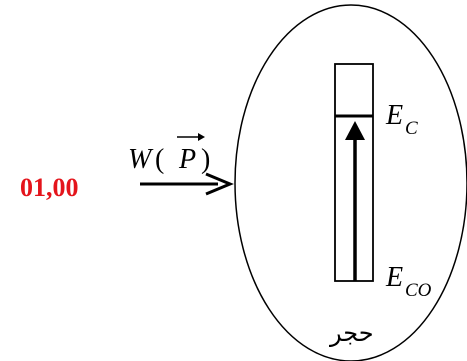 The height and width of the screenshot is (361, 467). I want to click on final-energy-symbol: E, so click(394, 115).